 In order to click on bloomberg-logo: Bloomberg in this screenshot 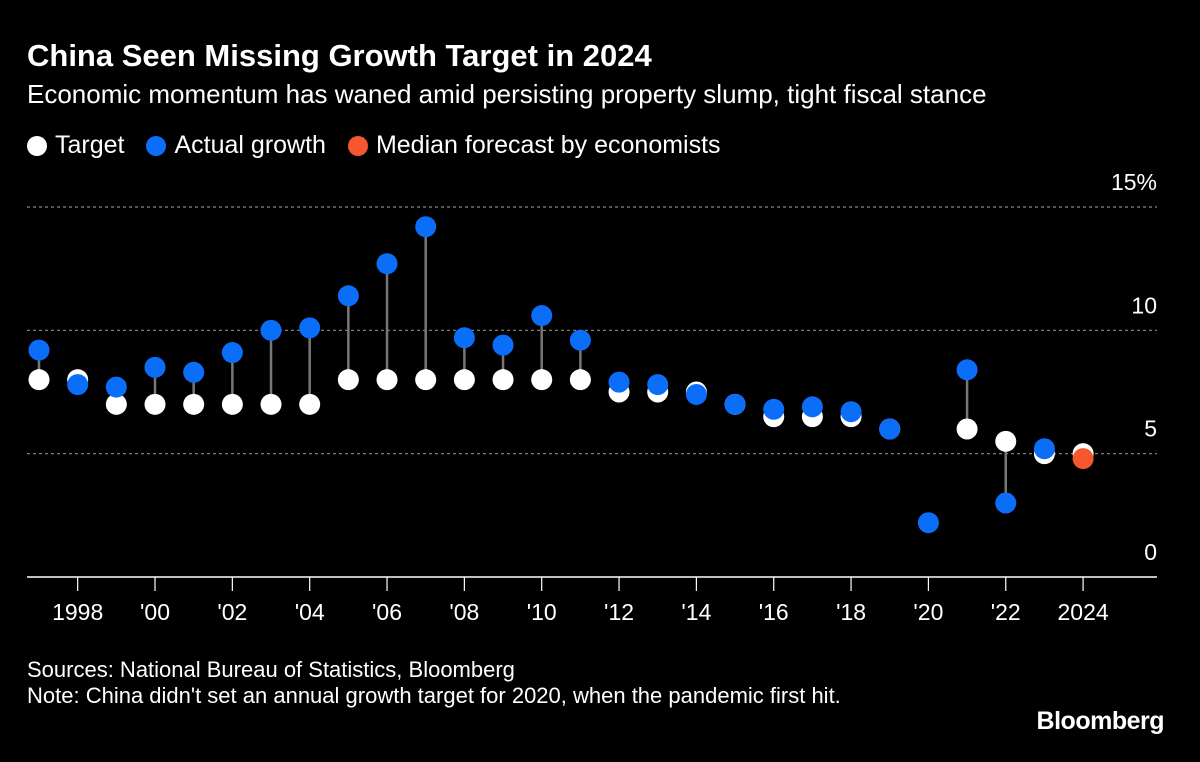, I will do `click(1100, 721)`.